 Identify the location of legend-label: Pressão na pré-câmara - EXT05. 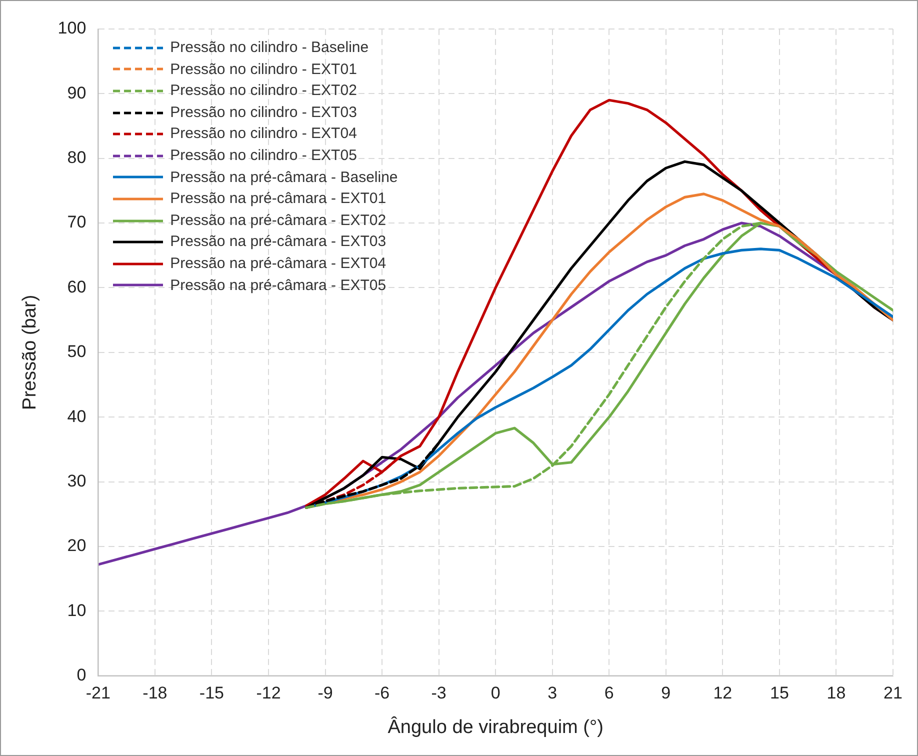
(278, 286).